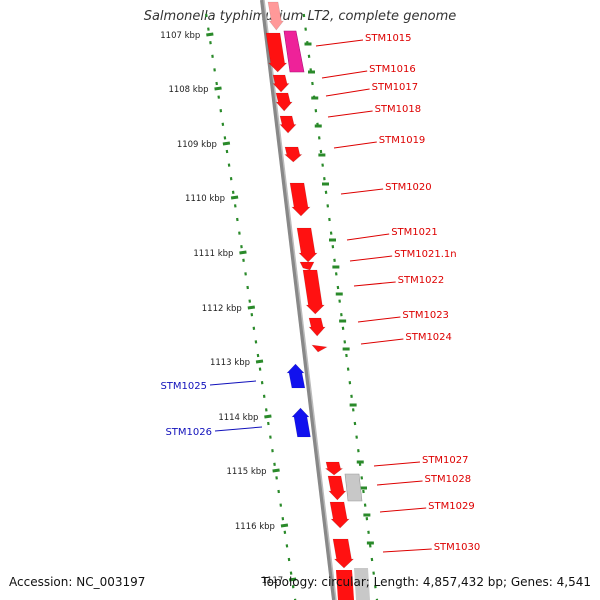 This screenshot has width=600, height=600. I want to click on gene-label: STM1024, so click(428, 337).